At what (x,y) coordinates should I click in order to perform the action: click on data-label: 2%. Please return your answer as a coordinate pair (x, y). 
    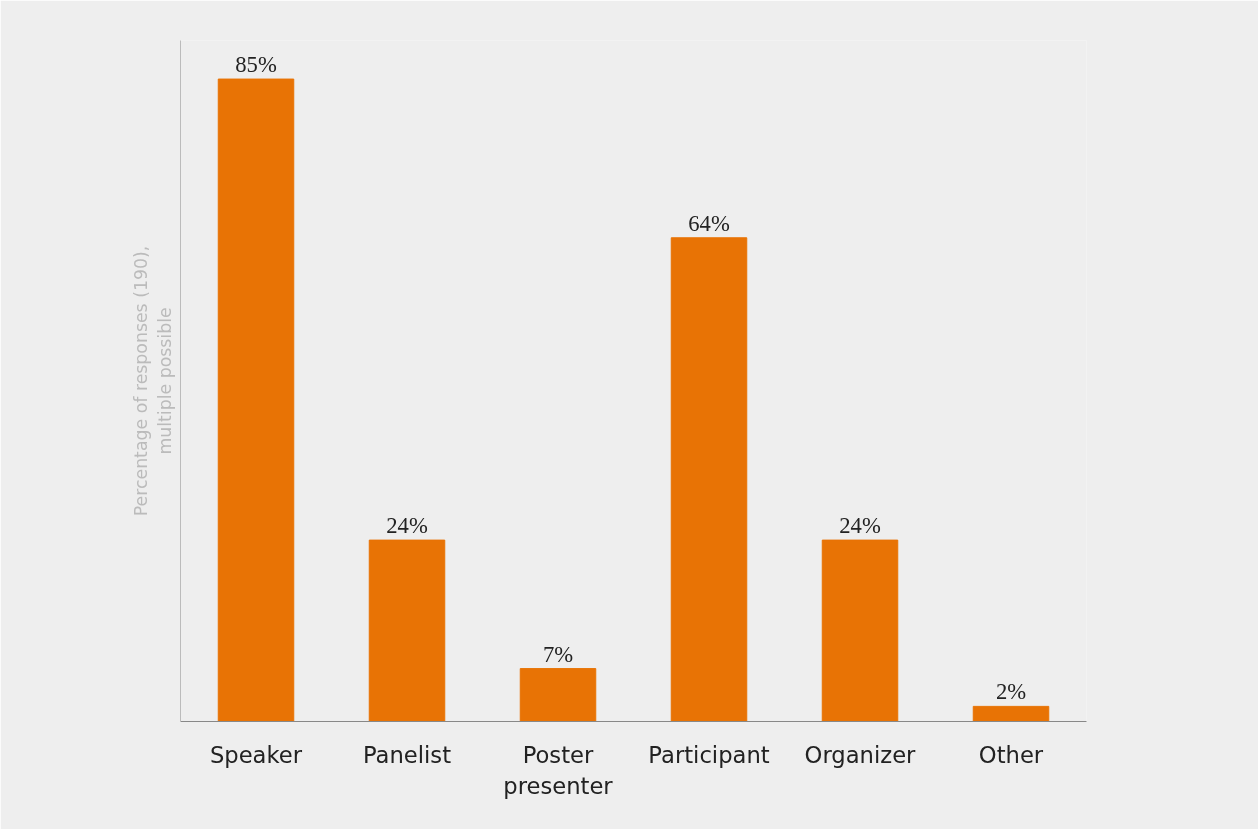
    Looking at the image, I should click on (1011, 692).